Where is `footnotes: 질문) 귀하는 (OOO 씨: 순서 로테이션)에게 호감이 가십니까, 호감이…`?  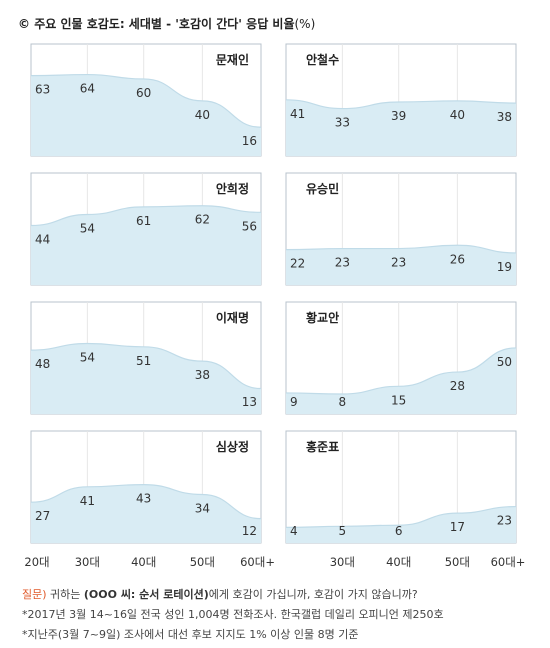
footnotes: 질문) 귀하는 (OOO 씨: 순서 로테이션)에게 호감이 가십니까, 호감이… is located at coordinates (233, 615).